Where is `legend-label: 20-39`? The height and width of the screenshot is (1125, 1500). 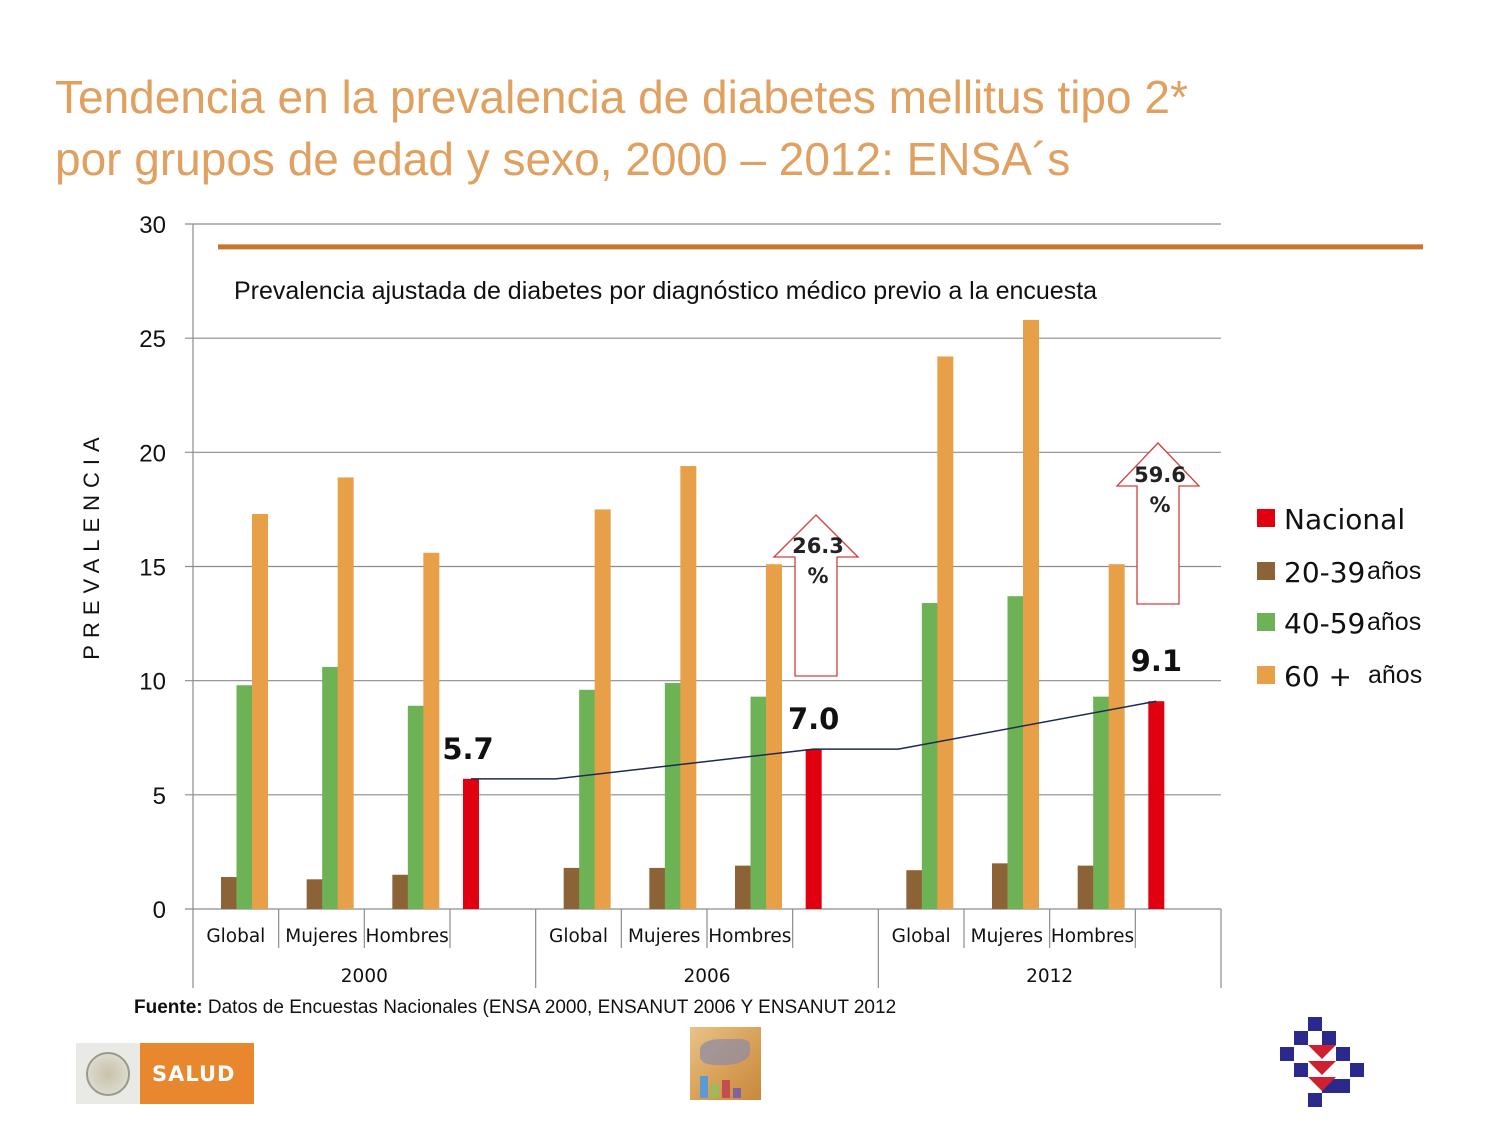 legend-label: 20-39 is located at coordinates (1324, 572).